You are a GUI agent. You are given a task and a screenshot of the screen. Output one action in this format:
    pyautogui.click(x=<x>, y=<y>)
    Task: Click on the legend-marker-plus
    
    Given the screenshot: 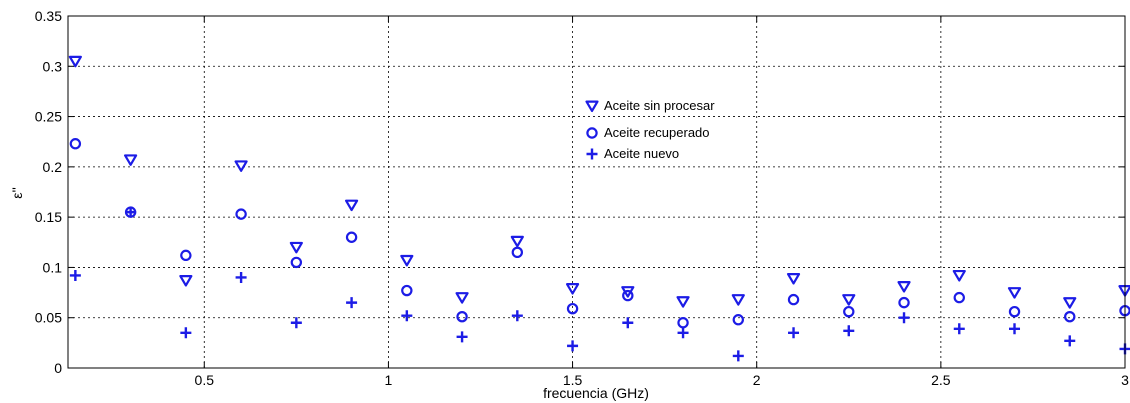 What is the action you would take?
    pyautogui.click(x=592, y=154)
    